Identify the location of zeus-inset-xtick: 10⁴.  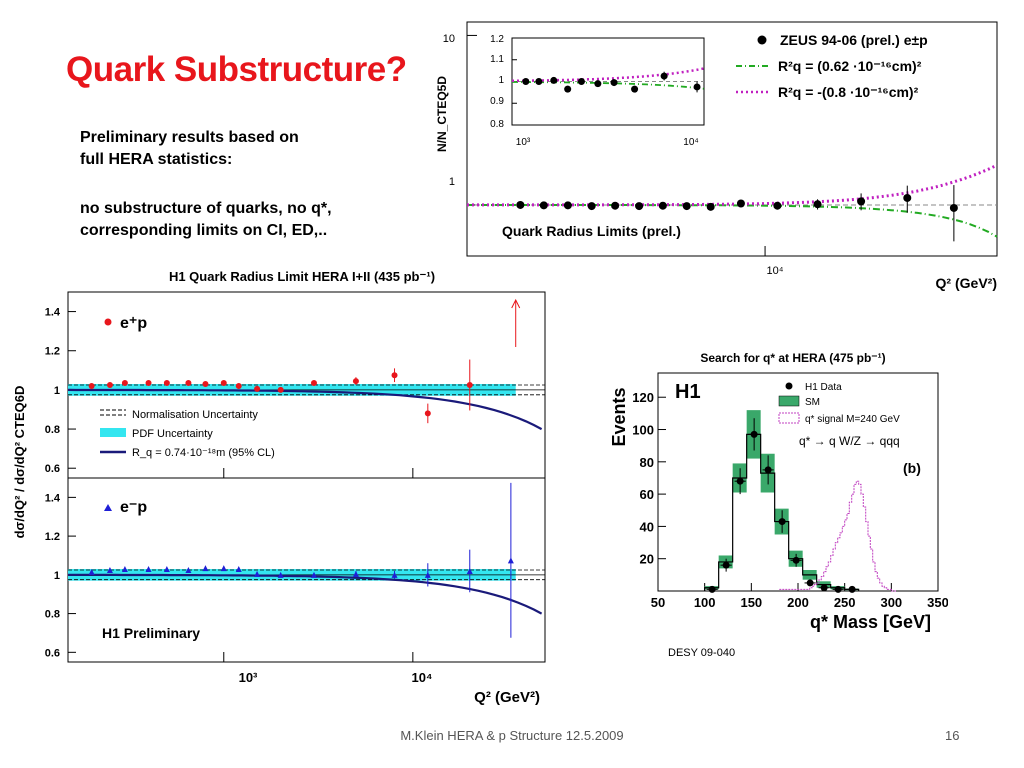
(690, 142).